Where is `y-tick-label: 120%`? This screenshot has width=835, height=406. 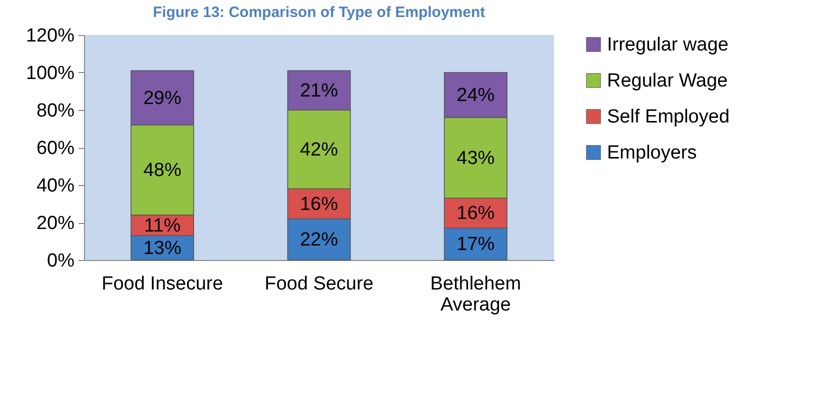
y-tick-label: 120% is located at coordinates (50, 36).